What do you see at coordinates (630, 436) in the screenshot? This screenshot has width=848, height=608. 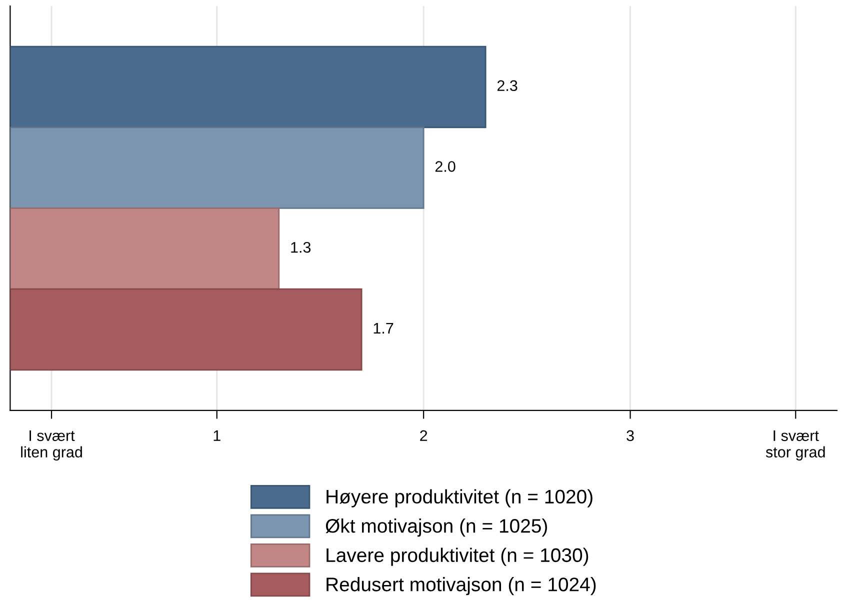 I see `x-tick-label: 3` at bounding box center [630, 436].